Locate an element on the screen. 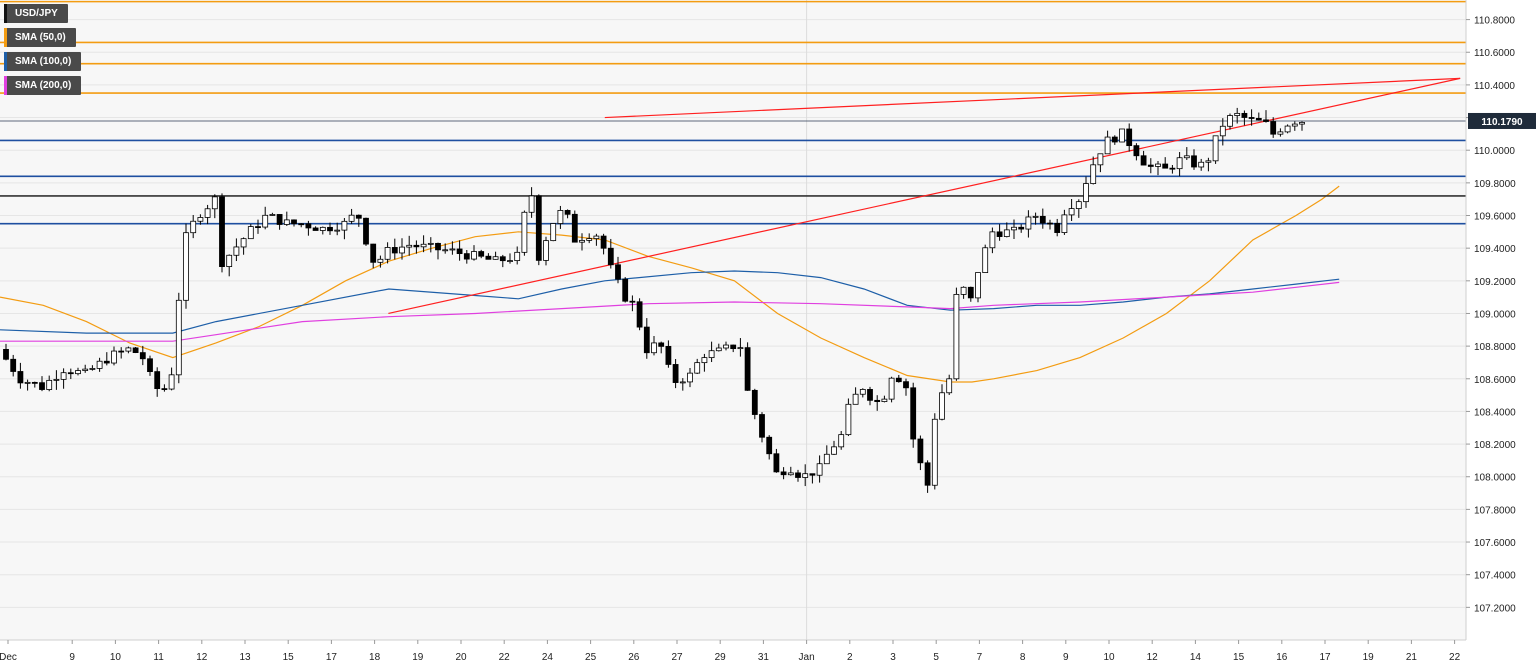 The height and width of the screenshot is (669, 1536). legend-item-sma200: SMA (200,0) is located at coordinates (43, 85).